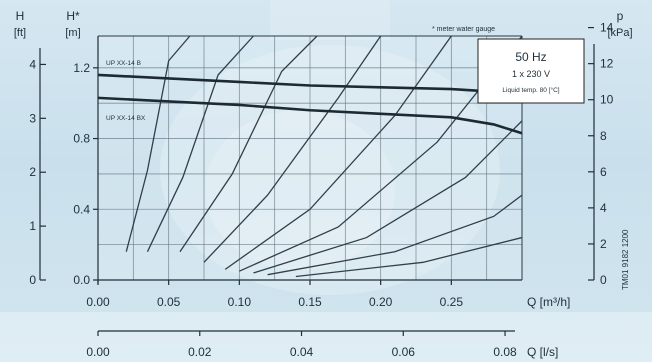  What do you see at coordinates (619, 33) in the screenshot?
I see `right-kpa-unit: [kPa]` at bounding box center [619, 33].